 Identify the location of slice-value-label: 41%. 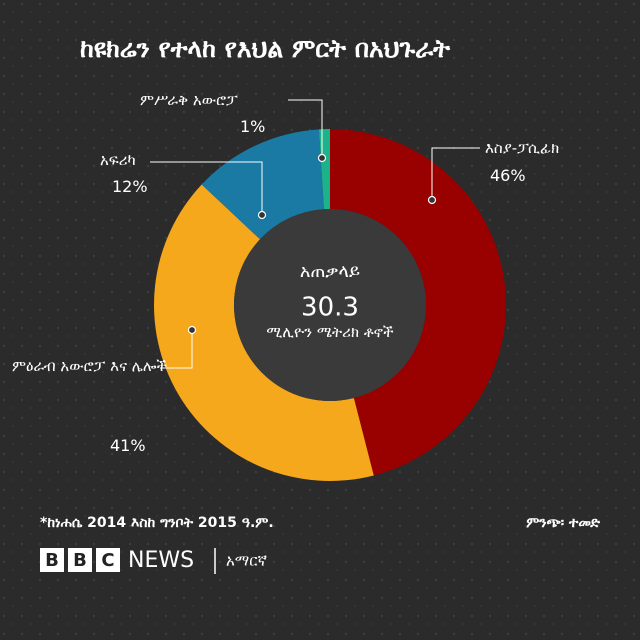
(128, 445).